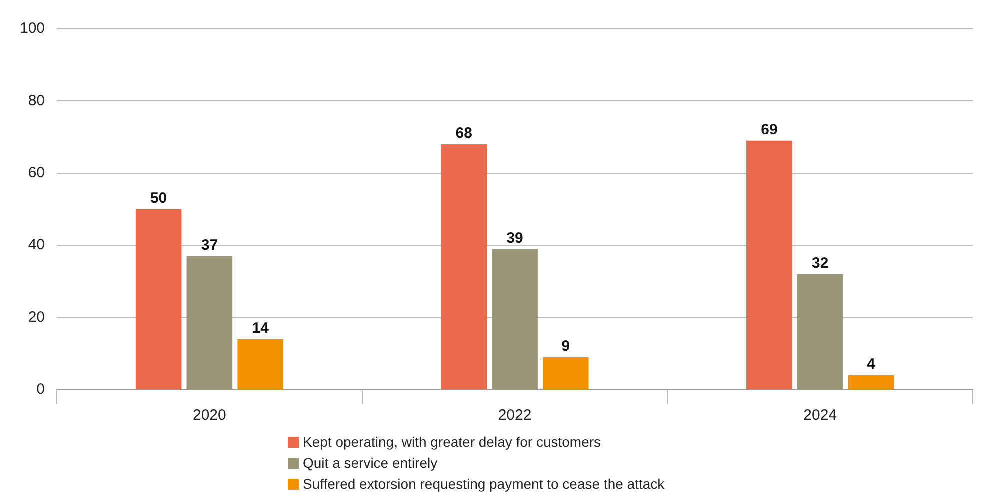 The width and height of the screenshot is (985, 504). What do you see at coordinates (515, 238) in the screenshot?
I see `data-label: 39` at bounding box center [515, 238].